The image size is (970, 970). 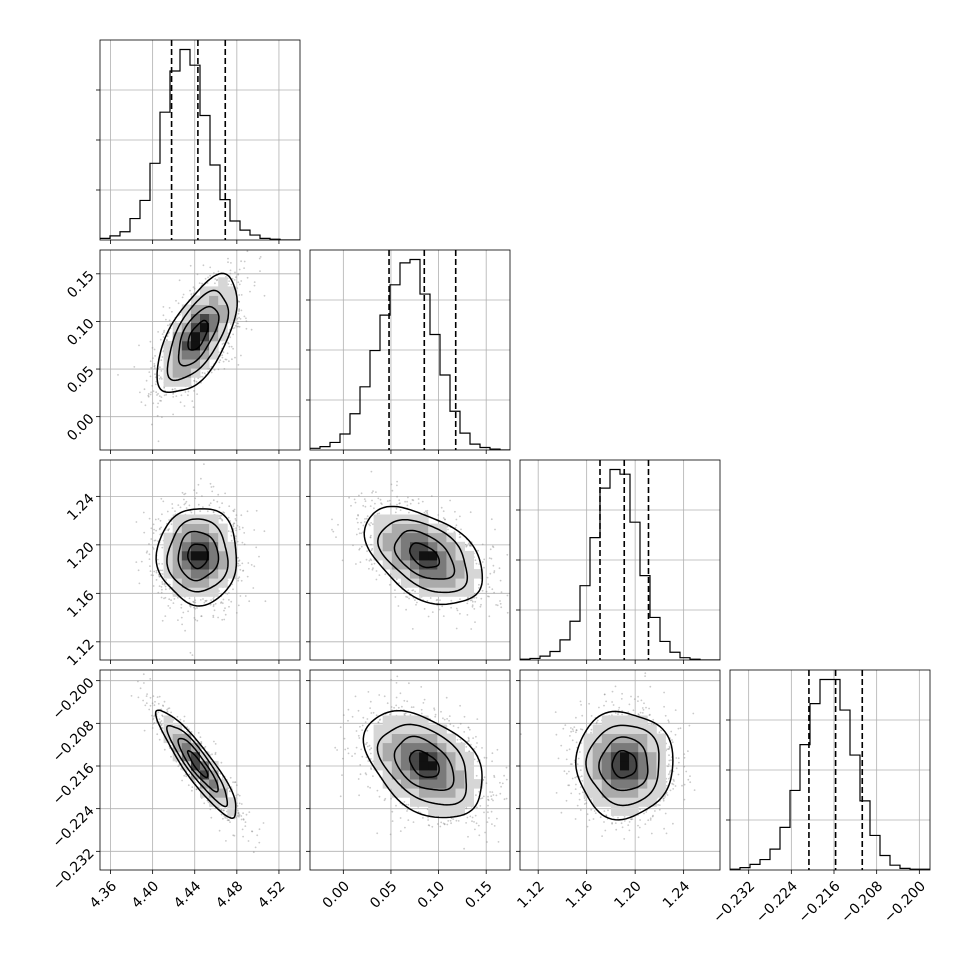 What do you see at coordinates (734, 902) in the screenshot?
I see `x-tick-label: −0.232` at bounding box center [734, 902].